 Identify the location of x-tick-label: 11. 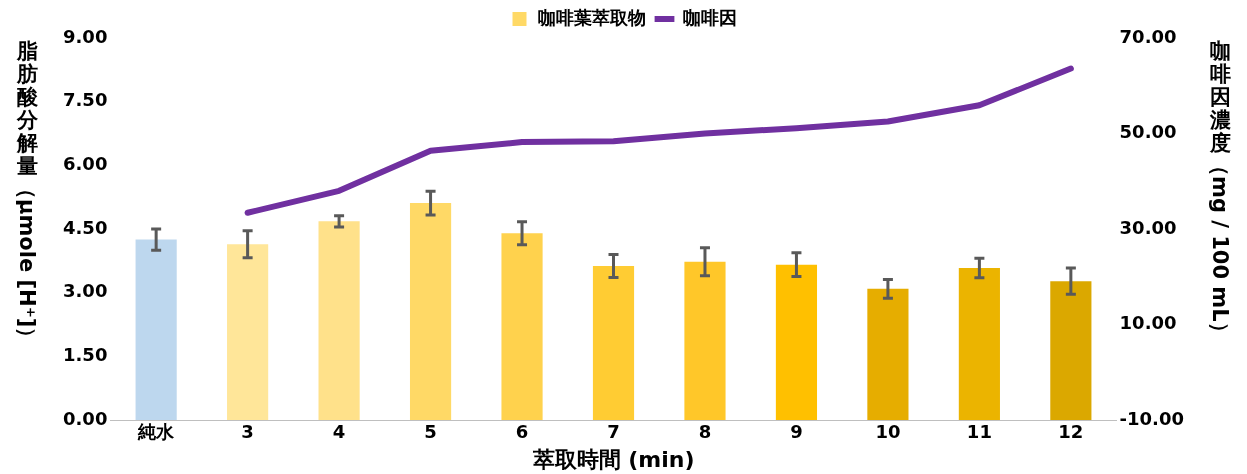
(979, 432).